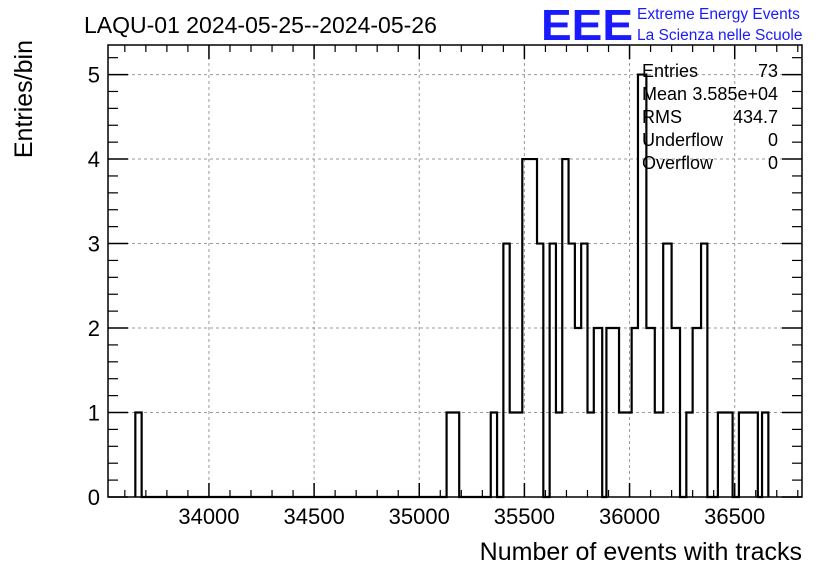 The width and height of the screenshot is (836, 572). What do you see at coordinates (24, 99) in the screenshot?
I see `y-axis-label: Entries/bin` at bounding box center [24, 99].